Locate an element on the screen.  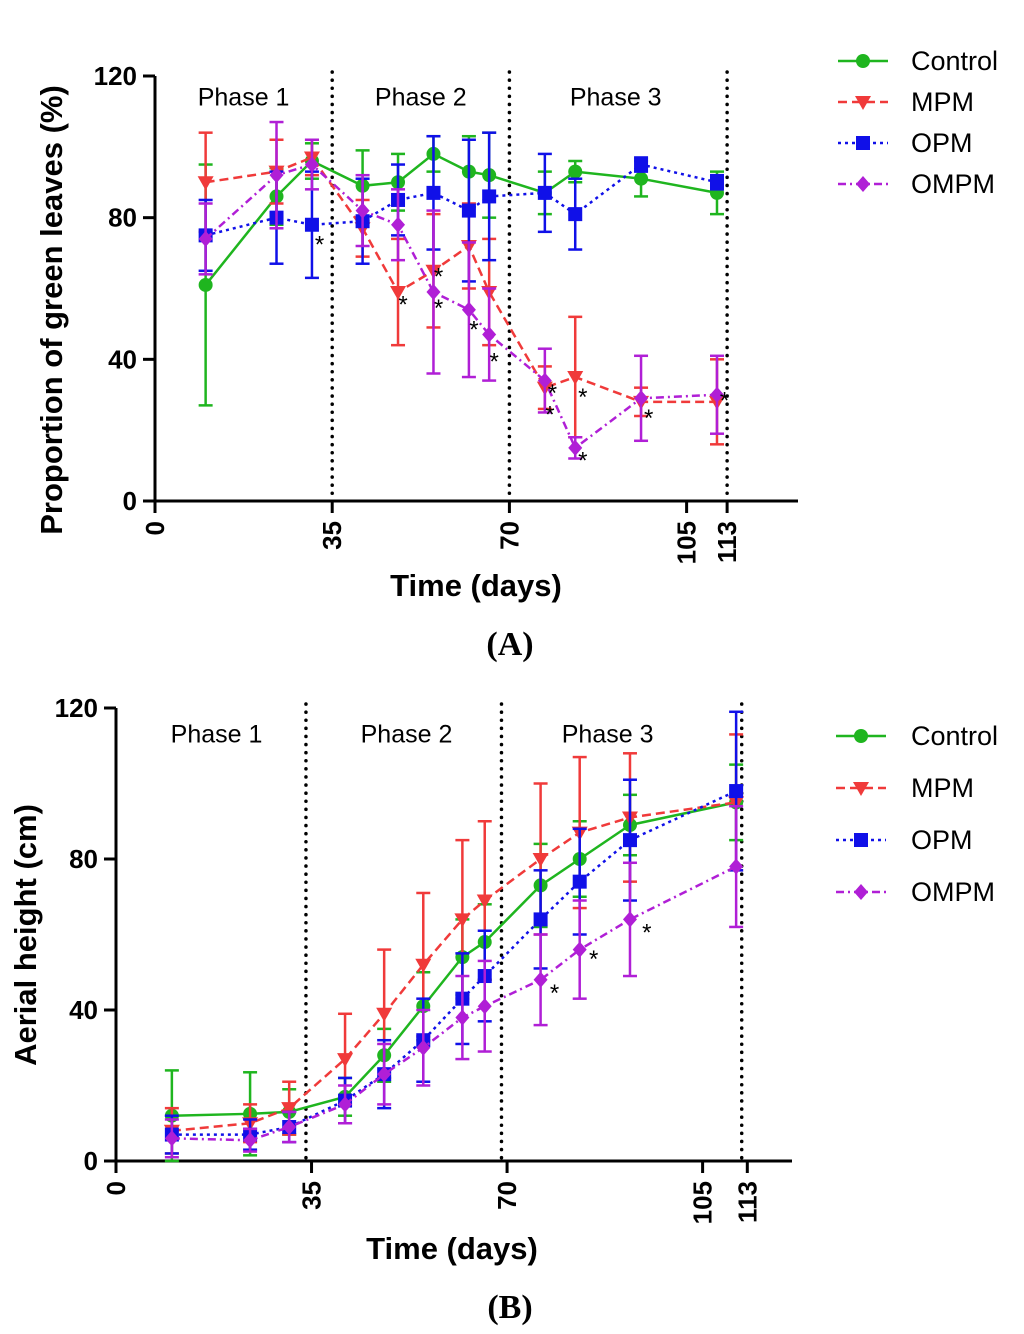
series-ompm is located at coordinates (461, 290).